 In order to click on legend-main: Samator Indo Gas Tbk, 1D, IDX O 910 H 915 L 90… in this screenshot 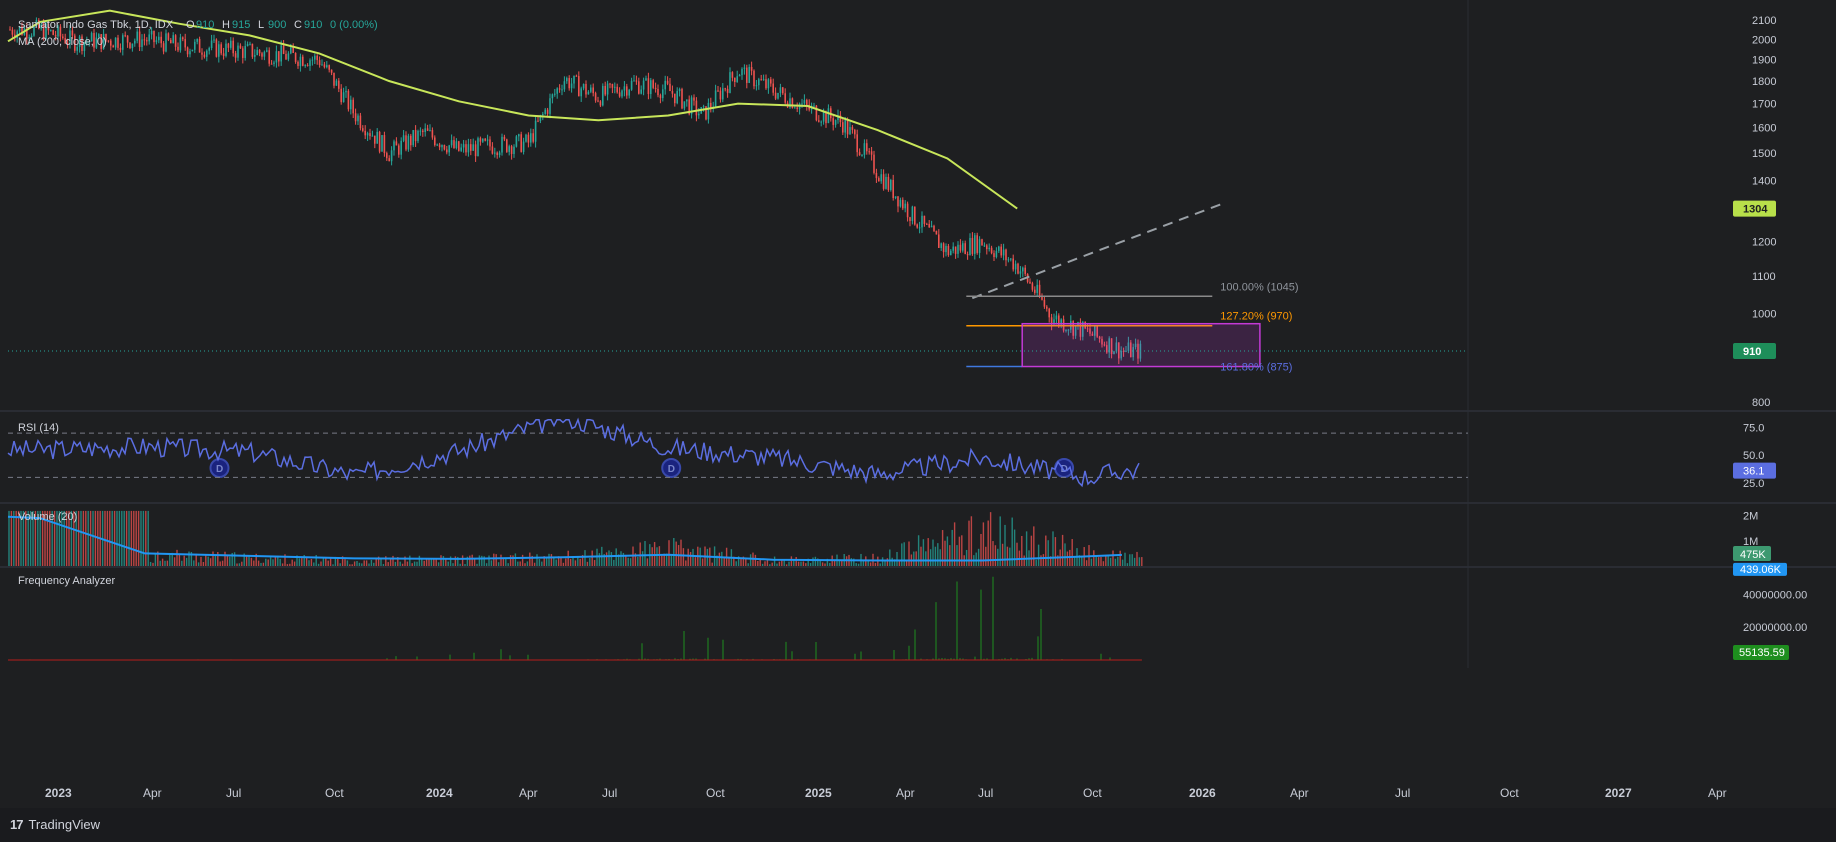, I will do `click(198, 25)`.